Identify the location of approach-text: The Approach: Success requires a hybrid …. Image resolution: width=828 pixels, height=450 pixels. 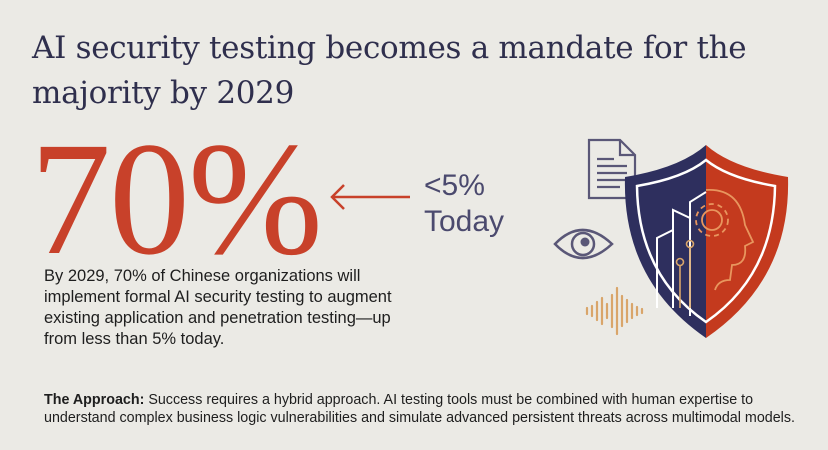
(424, 409).